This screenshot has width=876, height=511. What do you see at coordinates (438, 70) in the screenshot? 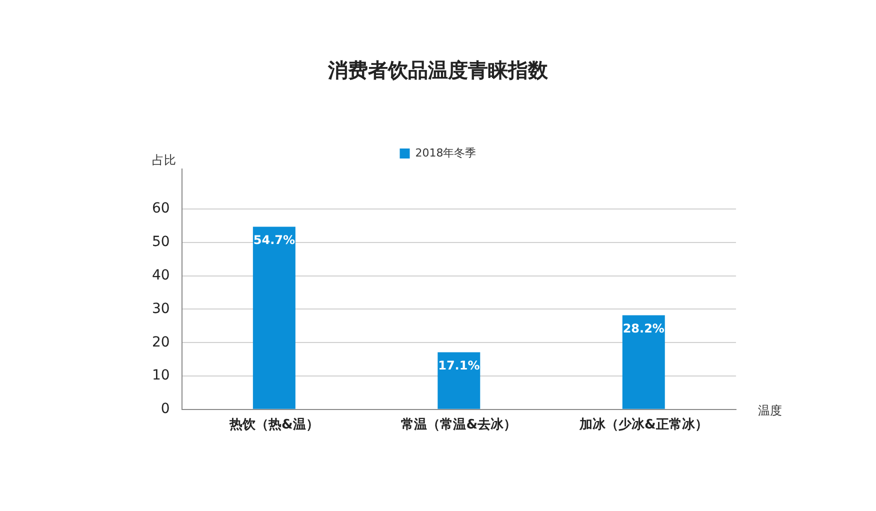
I see `chart-title: 消费者饮品温度青睐指数` at bounding box center [438, 70].